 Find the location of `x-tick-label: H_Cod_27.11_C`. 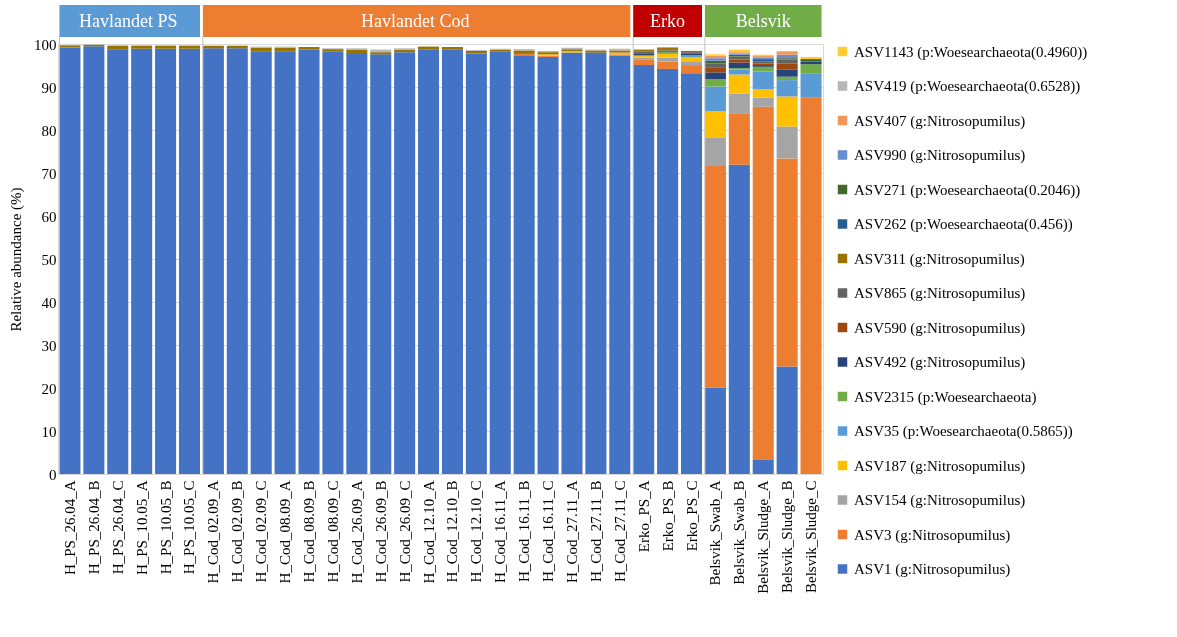

x-tick-label: H_Cod_27.11_C is located at coordinates (619, 531).